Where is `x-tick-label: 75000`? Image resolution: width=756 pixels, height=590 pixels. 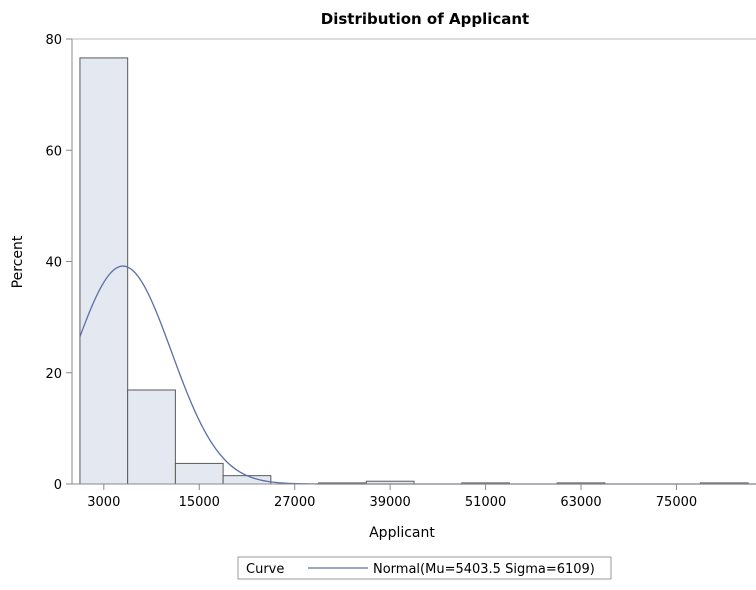
x-tick-label: 75000 is located at coordinates (676, 502).